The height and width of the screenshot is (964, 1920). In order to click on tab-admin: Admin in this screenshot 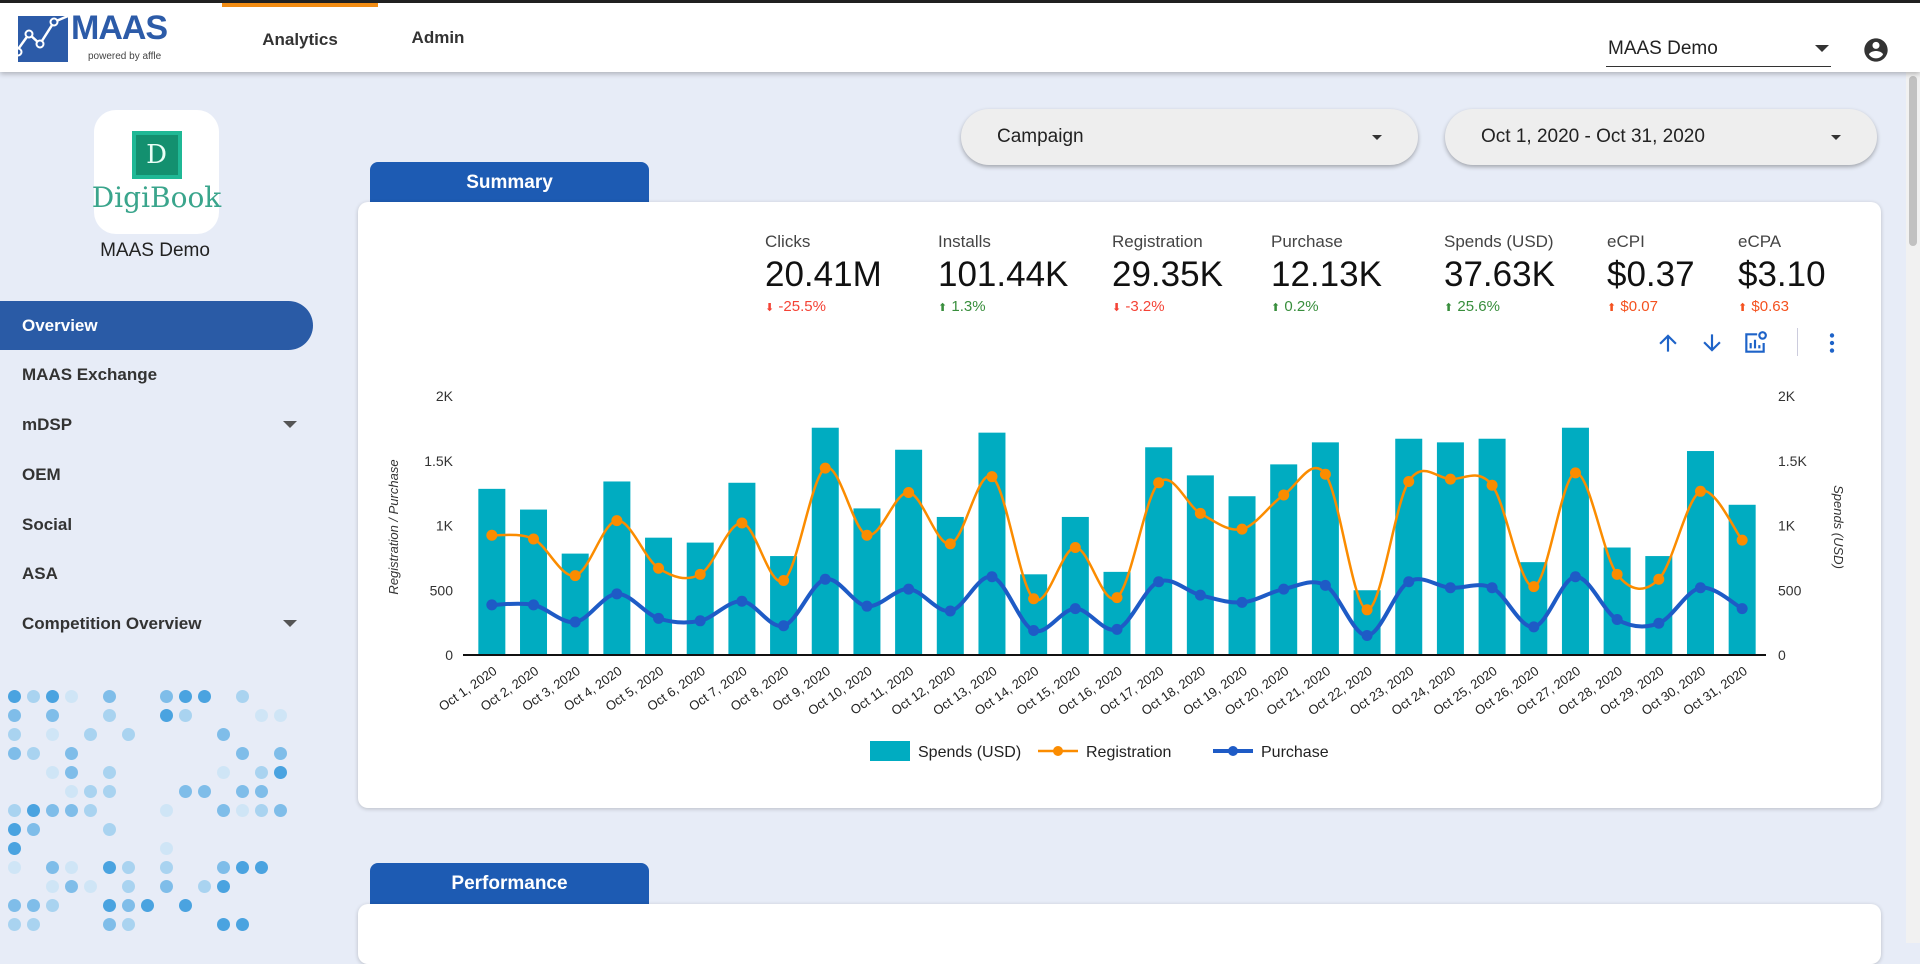, I will do `click(438, 37)`.